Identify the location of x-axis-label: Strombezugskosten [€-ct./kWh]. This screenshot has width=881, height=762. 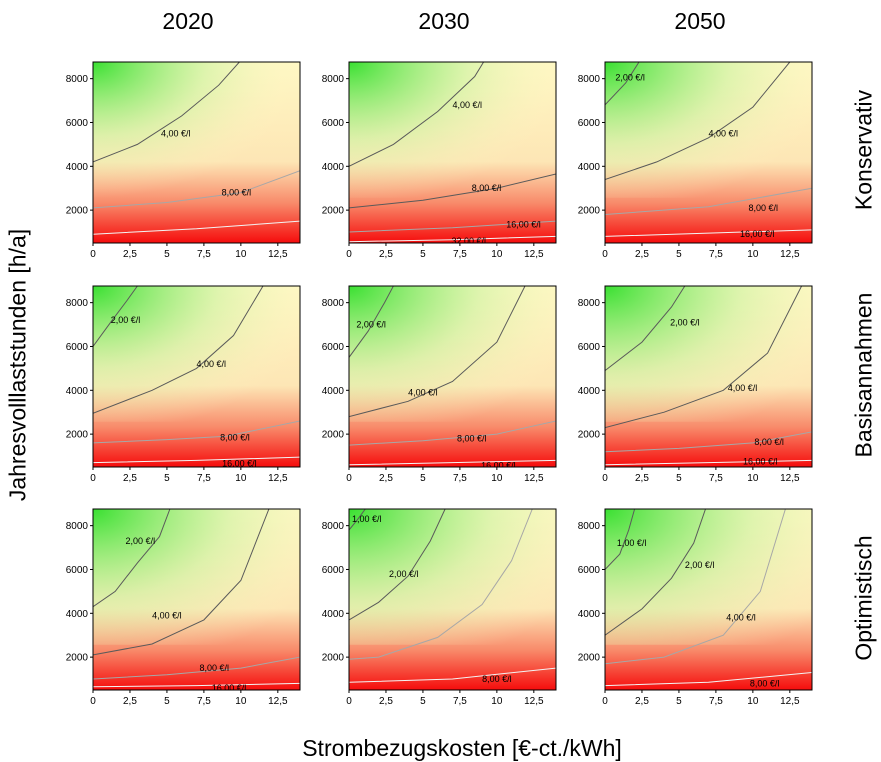
(462, 748).